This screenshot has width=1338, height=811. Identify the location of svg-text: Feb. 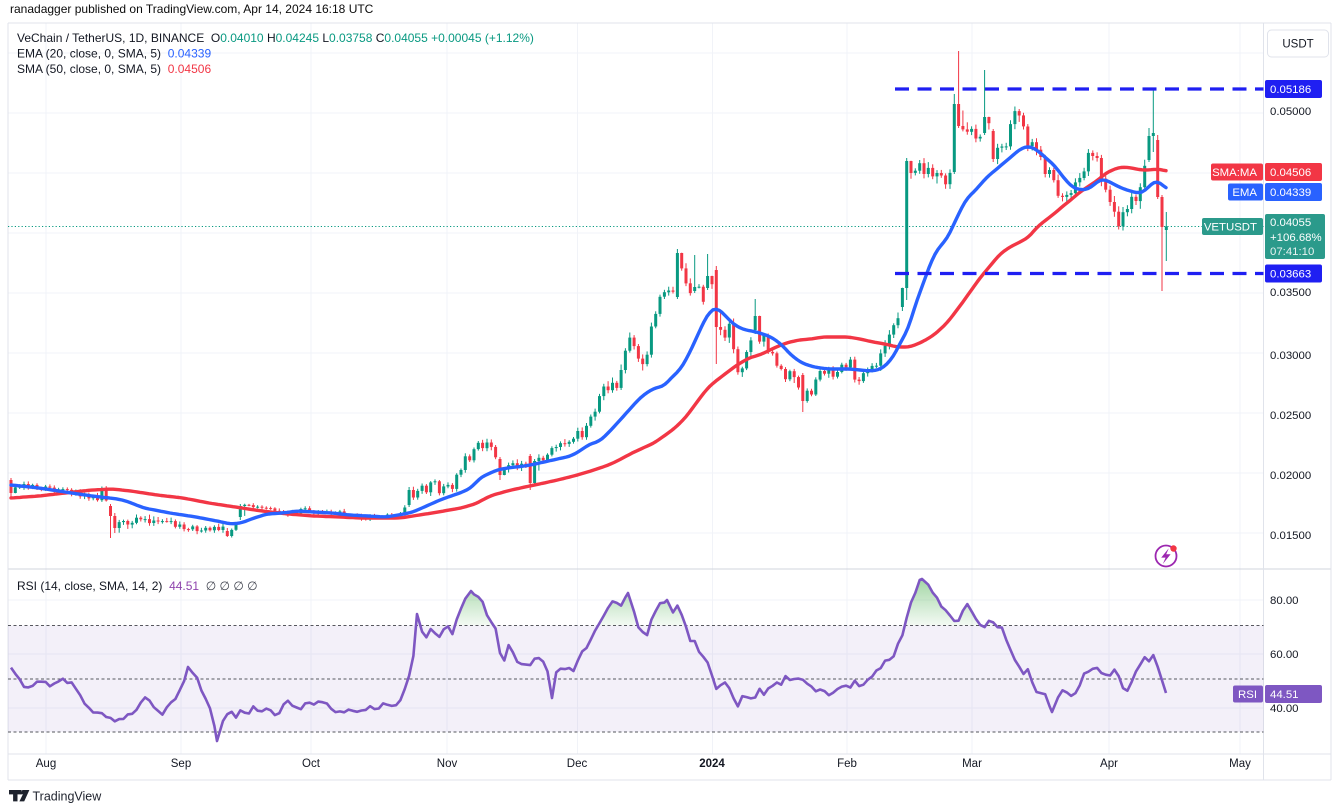
(847, 764).